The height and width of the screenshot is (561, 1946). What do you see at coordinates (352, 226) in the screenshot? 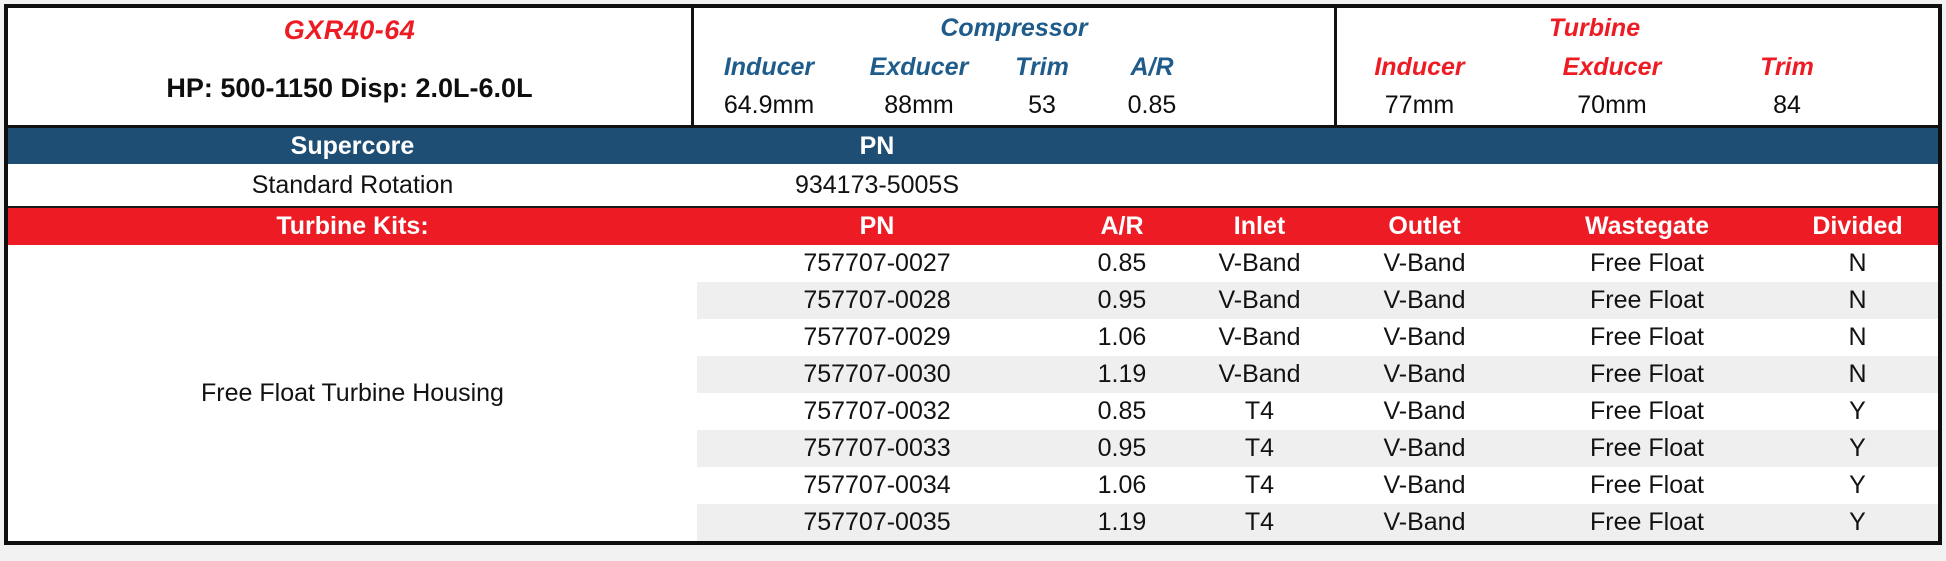
I see `turbine-kits-label: Turbine Kits:` at bounding box center [352, 226].